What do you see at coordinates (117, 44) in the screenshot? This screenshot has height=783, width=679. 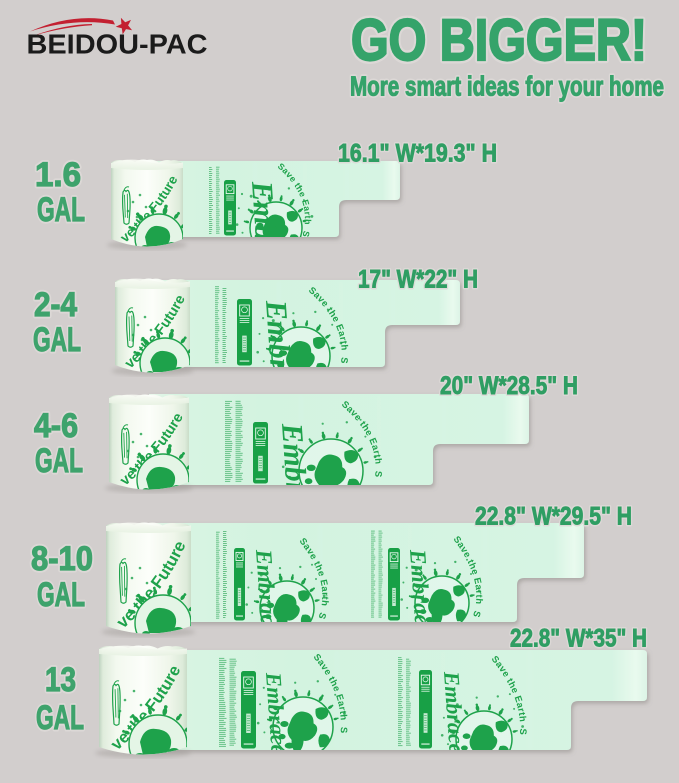 I see `svg-text: BEIDOU-PAC` at bounding box center [117, 44].